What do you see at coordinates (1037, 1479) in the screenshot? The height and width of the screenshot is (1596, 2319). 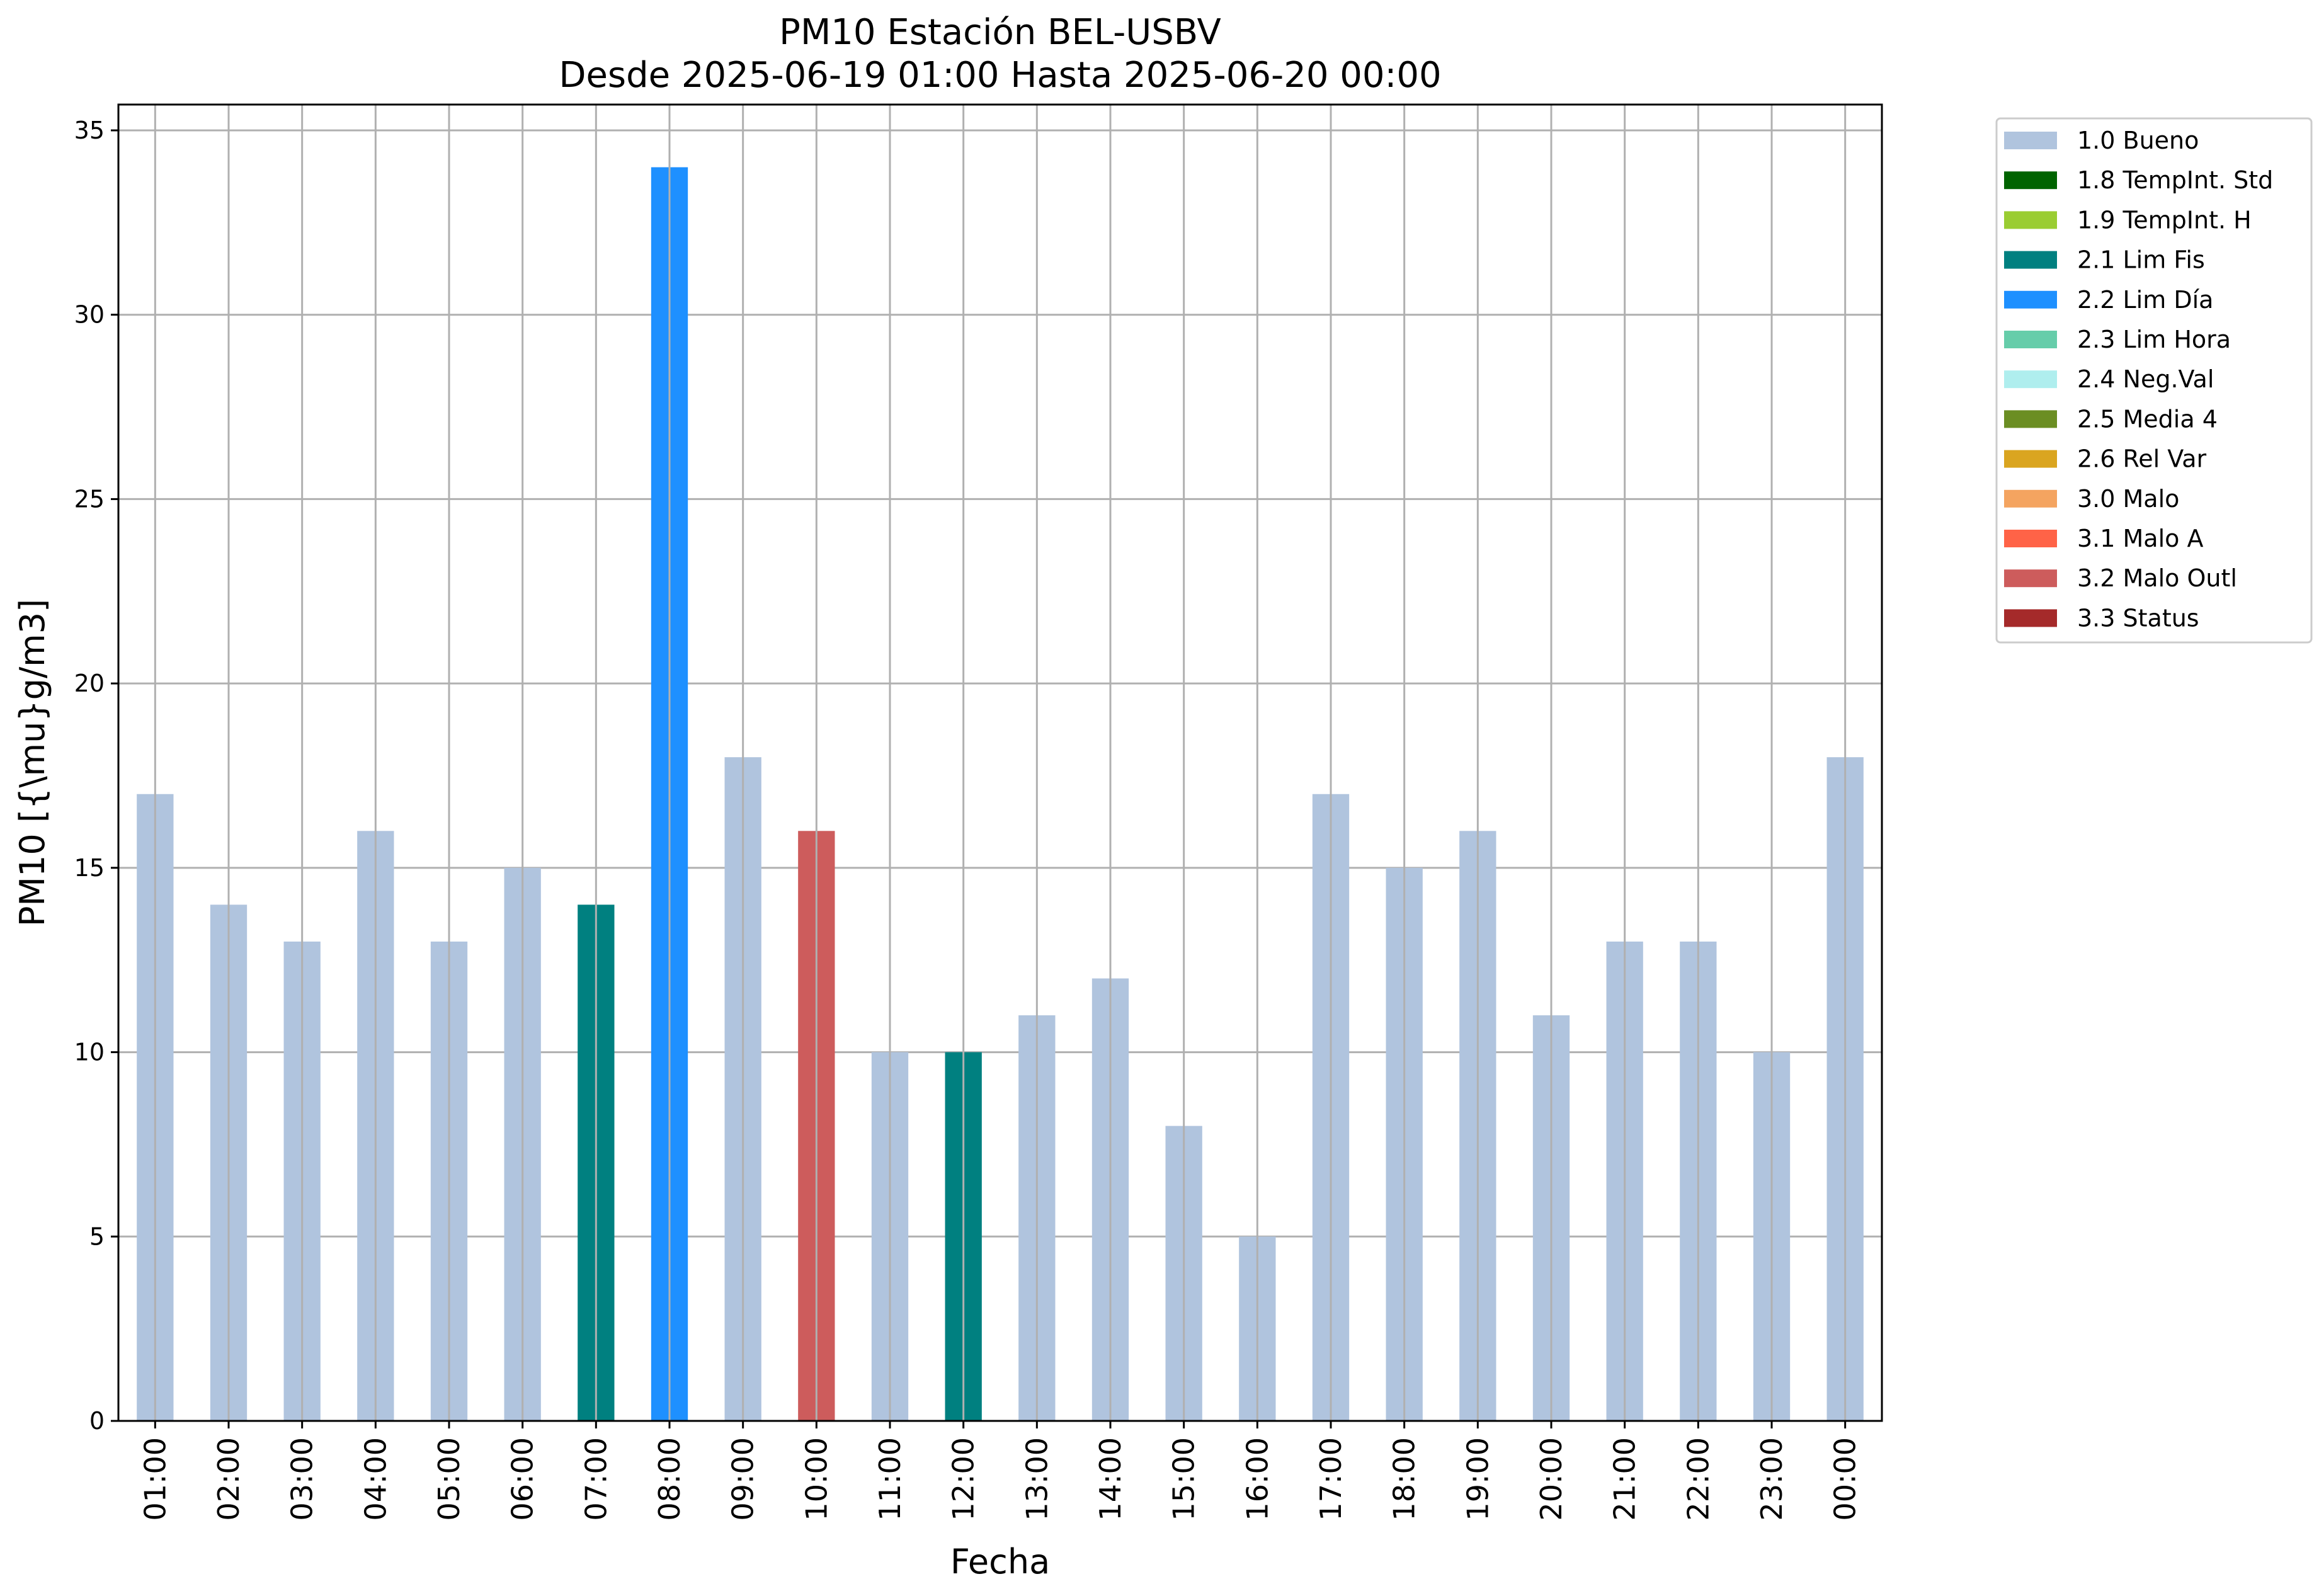 I see `x-tick-label: 13:00` at bounding box center [1037, 1479].